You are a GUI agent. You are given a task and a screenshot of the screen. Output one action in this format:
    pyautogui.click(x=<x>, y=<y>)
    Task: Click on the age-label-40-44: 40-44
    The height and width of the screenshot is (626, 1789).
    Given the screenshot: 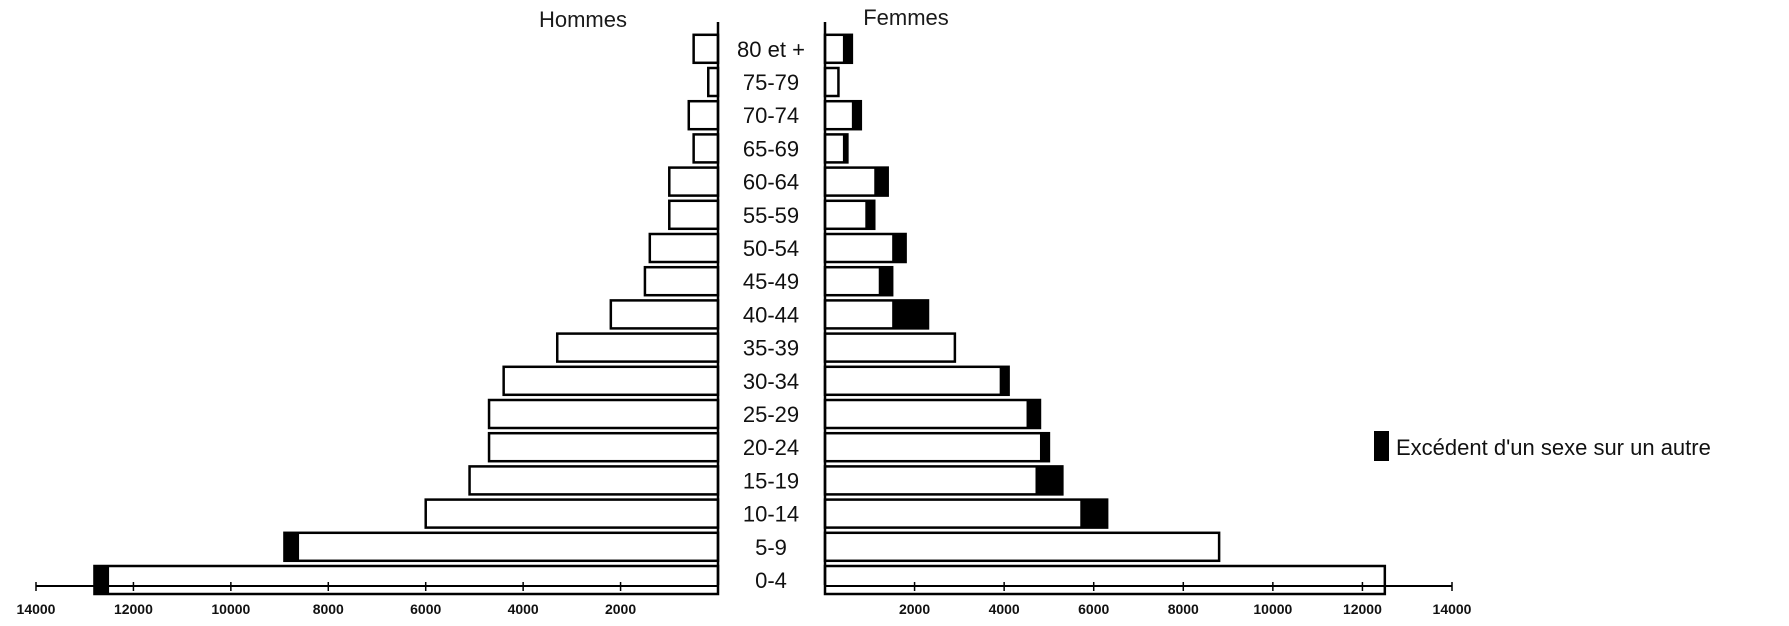 What is the action you would take?
    pyautogui.click(x=771, y=314)
    